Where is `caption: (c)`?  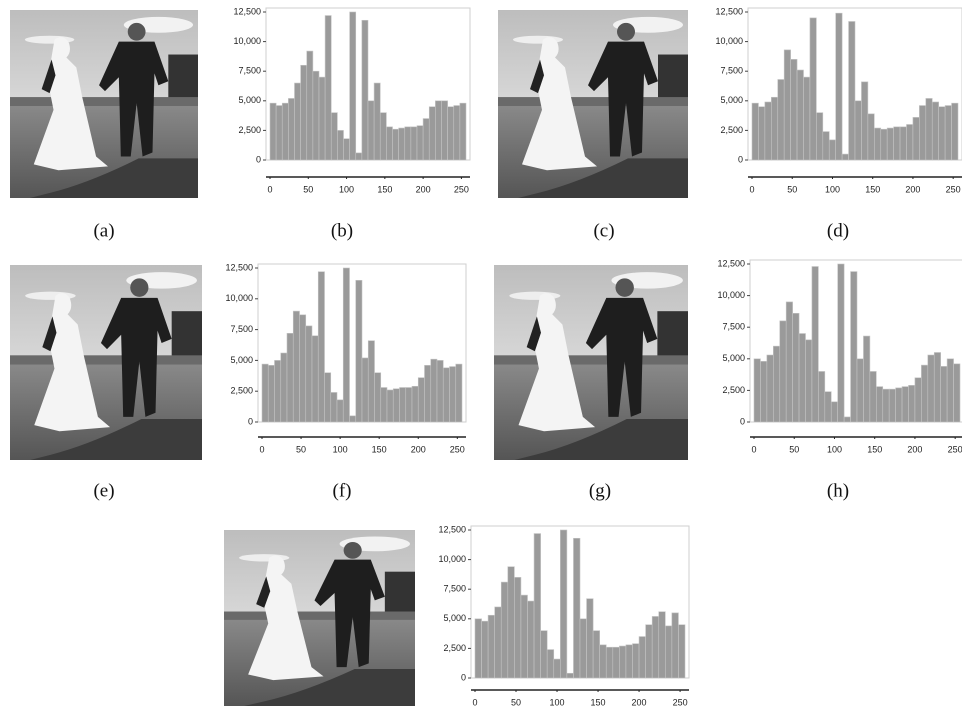 caption: (c) is located at coordinates (603, 230).